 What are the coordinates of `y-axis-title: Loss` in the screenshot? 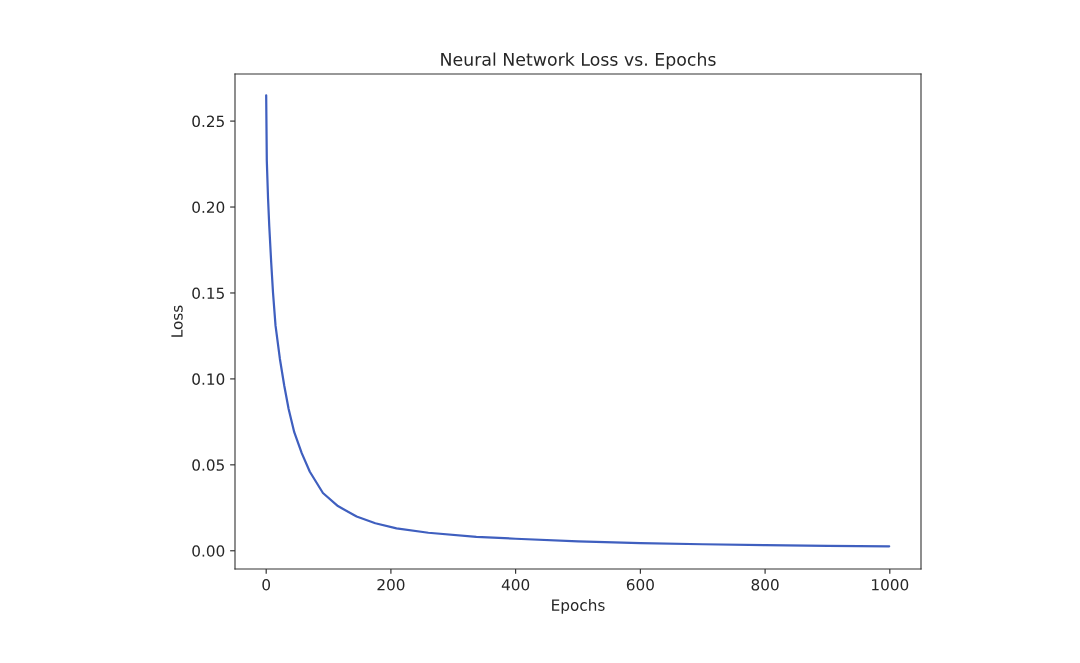 It's located at (177, 321).